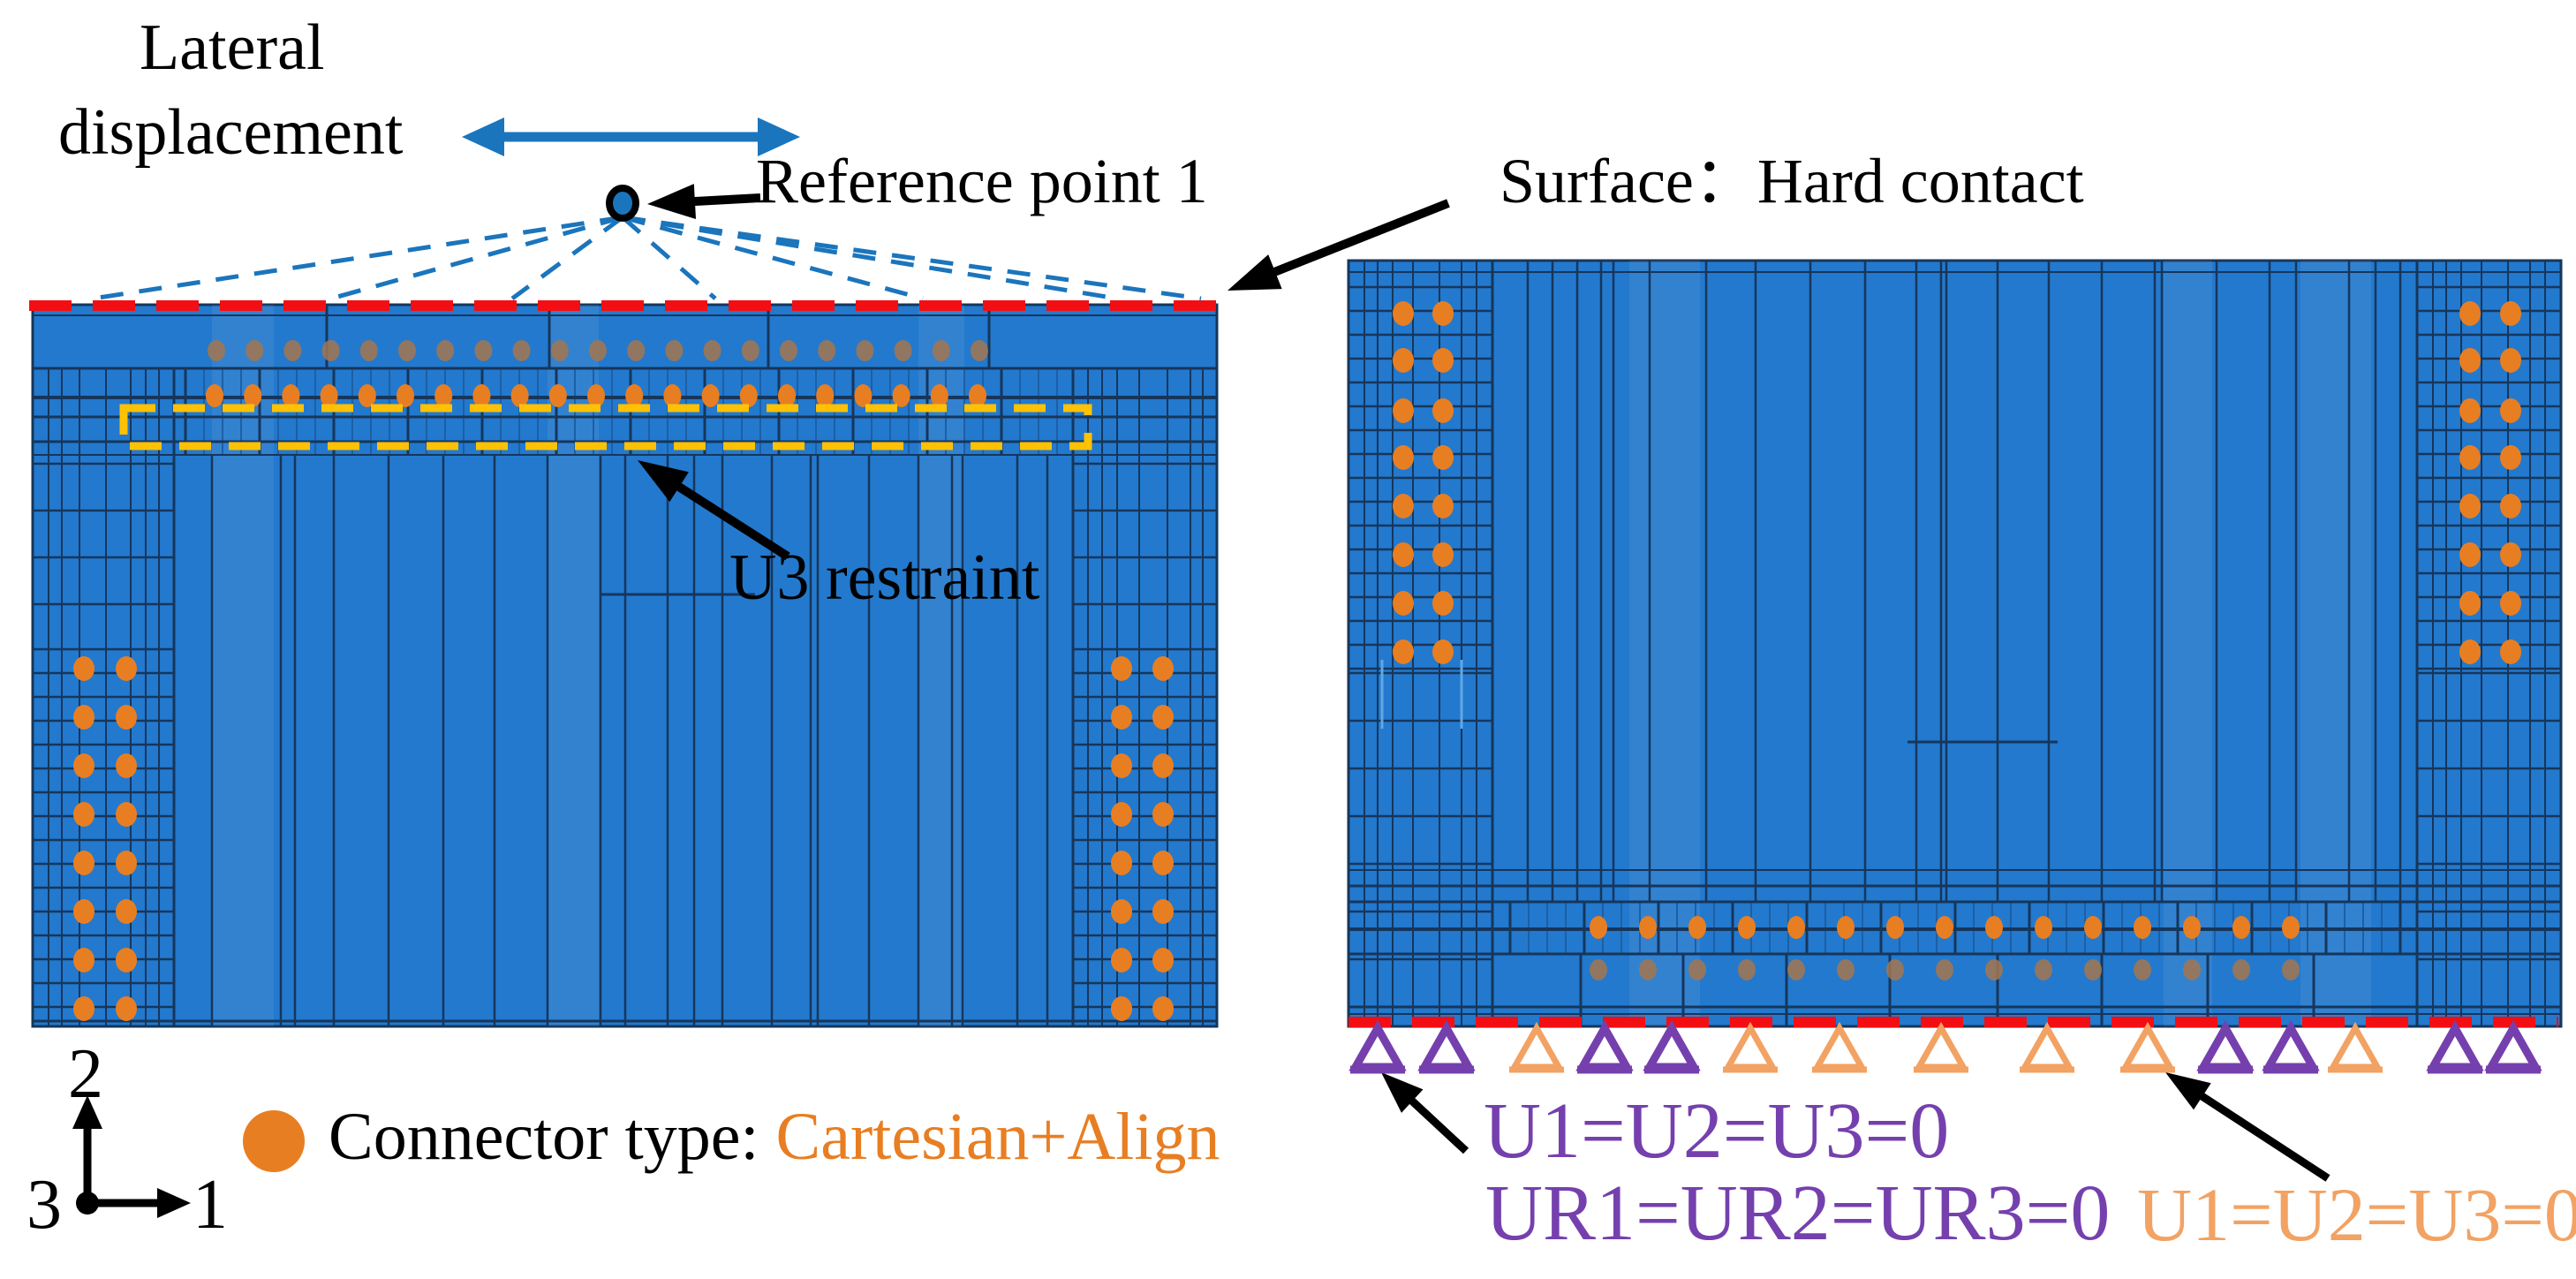 This screenshot has width=2576, height=1279. What do you see at coordinates (672, 202) in the screenshot?
I see `reference-point-arrow-head` at bounding box center [672, 202].